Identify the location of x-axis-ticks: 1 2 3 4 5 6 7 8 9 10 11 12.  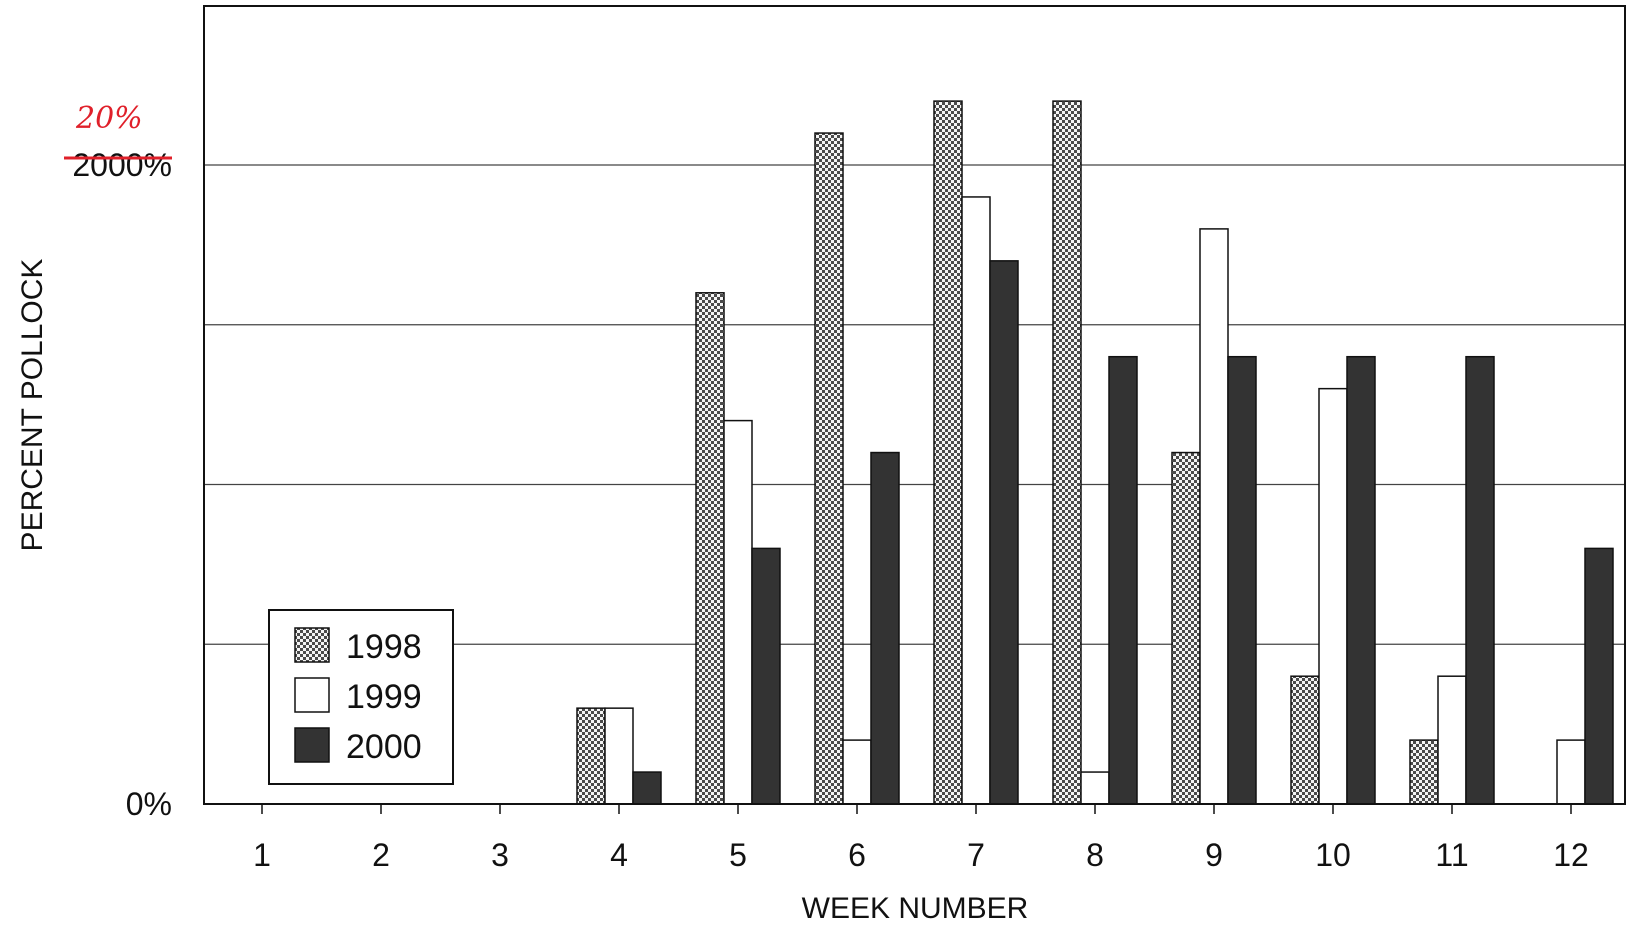
(921, 838).